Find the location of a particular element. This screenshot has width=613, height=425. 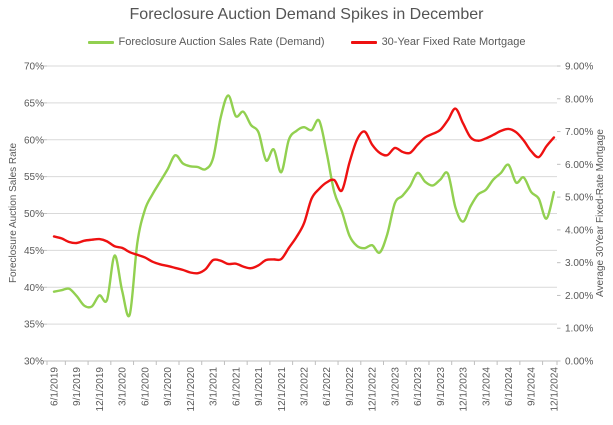

x-axis-tick-label: 3/1/2023 is located at coordinates (395, 386).